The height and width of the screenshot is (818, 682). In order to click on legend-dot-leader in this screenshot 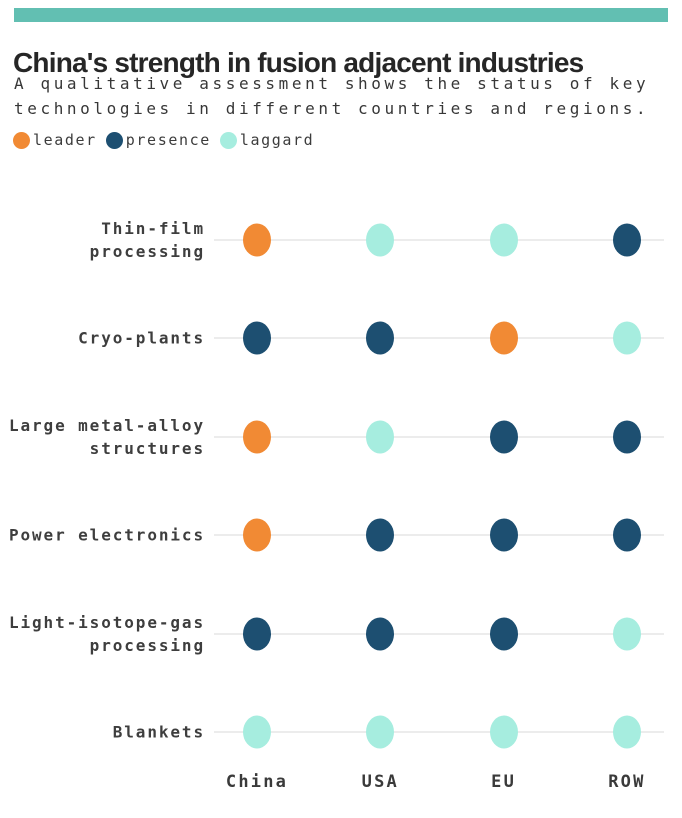, I will do `click(21, 140)`.